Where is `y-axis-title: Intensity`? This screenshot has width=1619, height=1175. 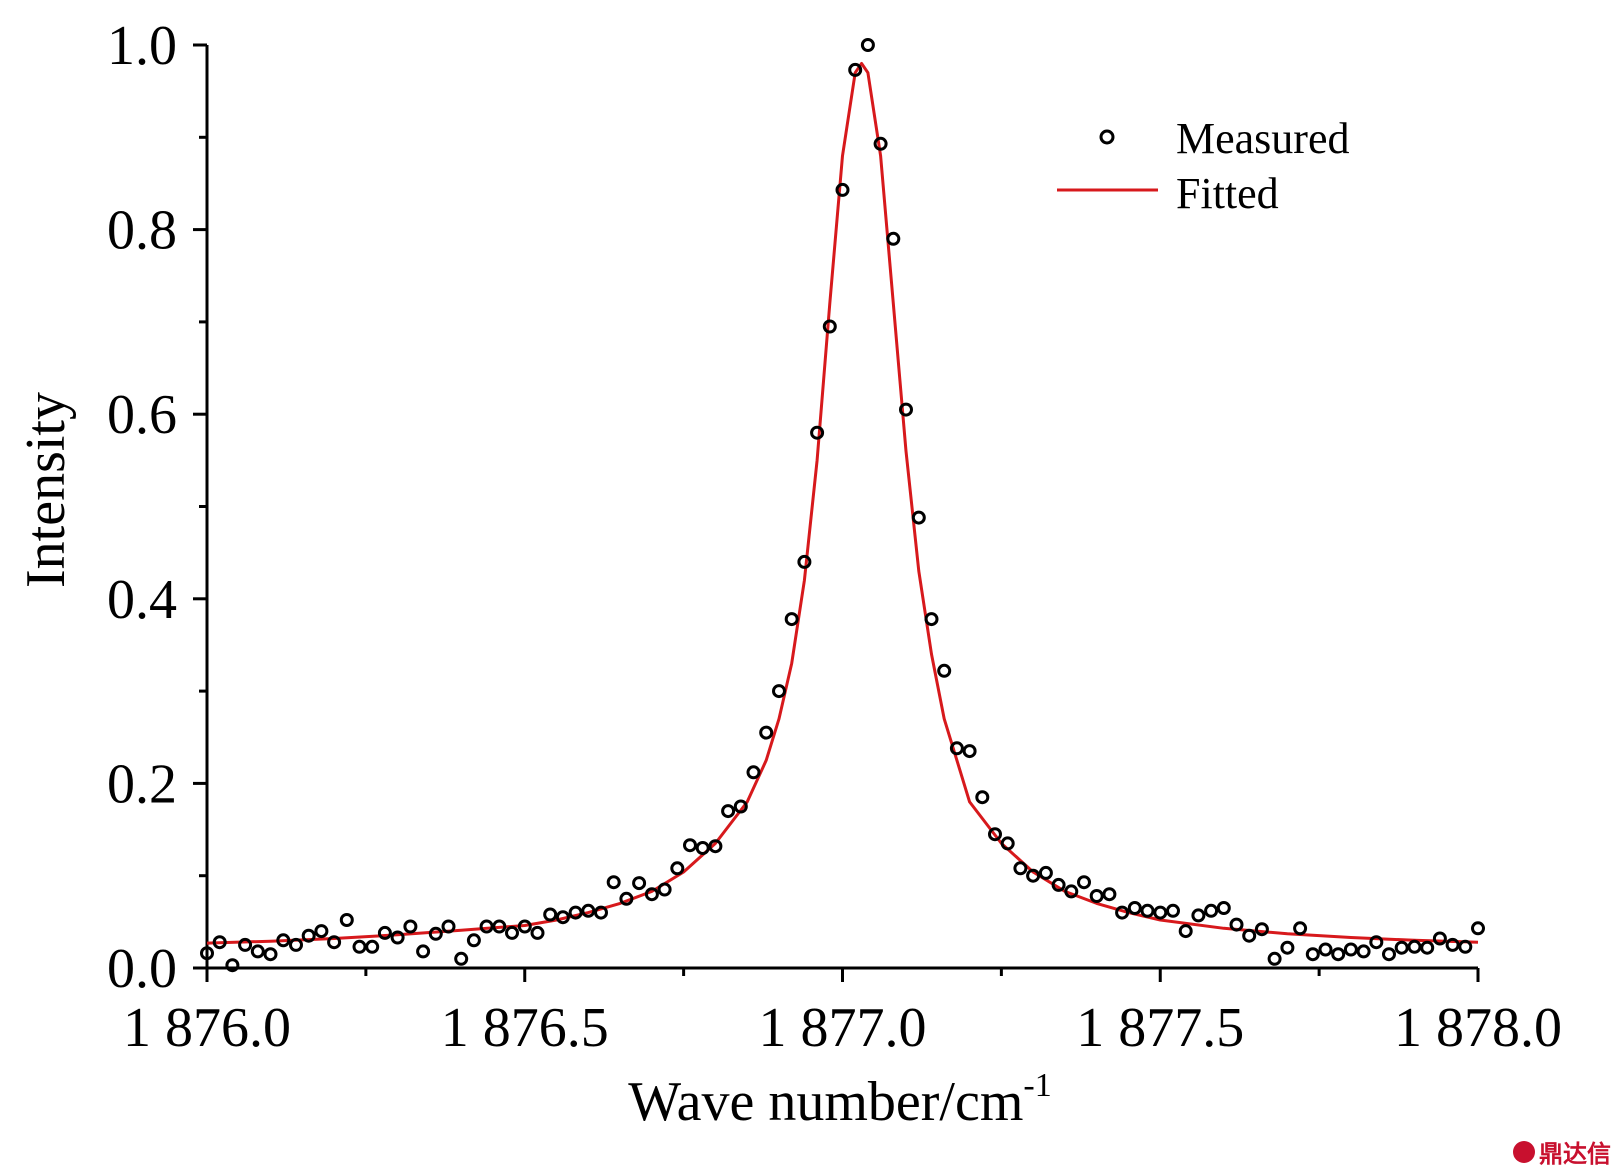
y-axis-title: Intensity is located at coordinates (46, 490).